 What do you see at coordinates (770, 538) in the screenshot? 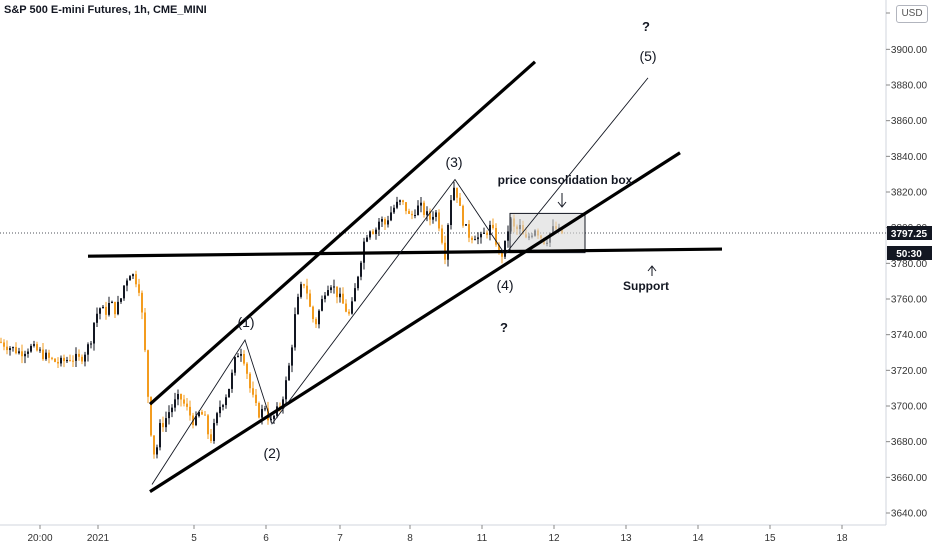
I see `x-tick-label: 15` at bounding box center [770, 538].